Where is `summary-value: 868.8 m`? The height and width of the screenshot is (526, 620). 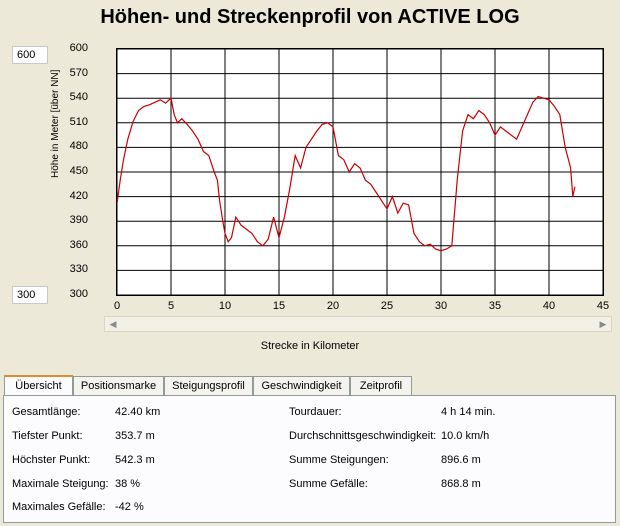
summary-value: 868.8 m is located at coordinates (461, 484).